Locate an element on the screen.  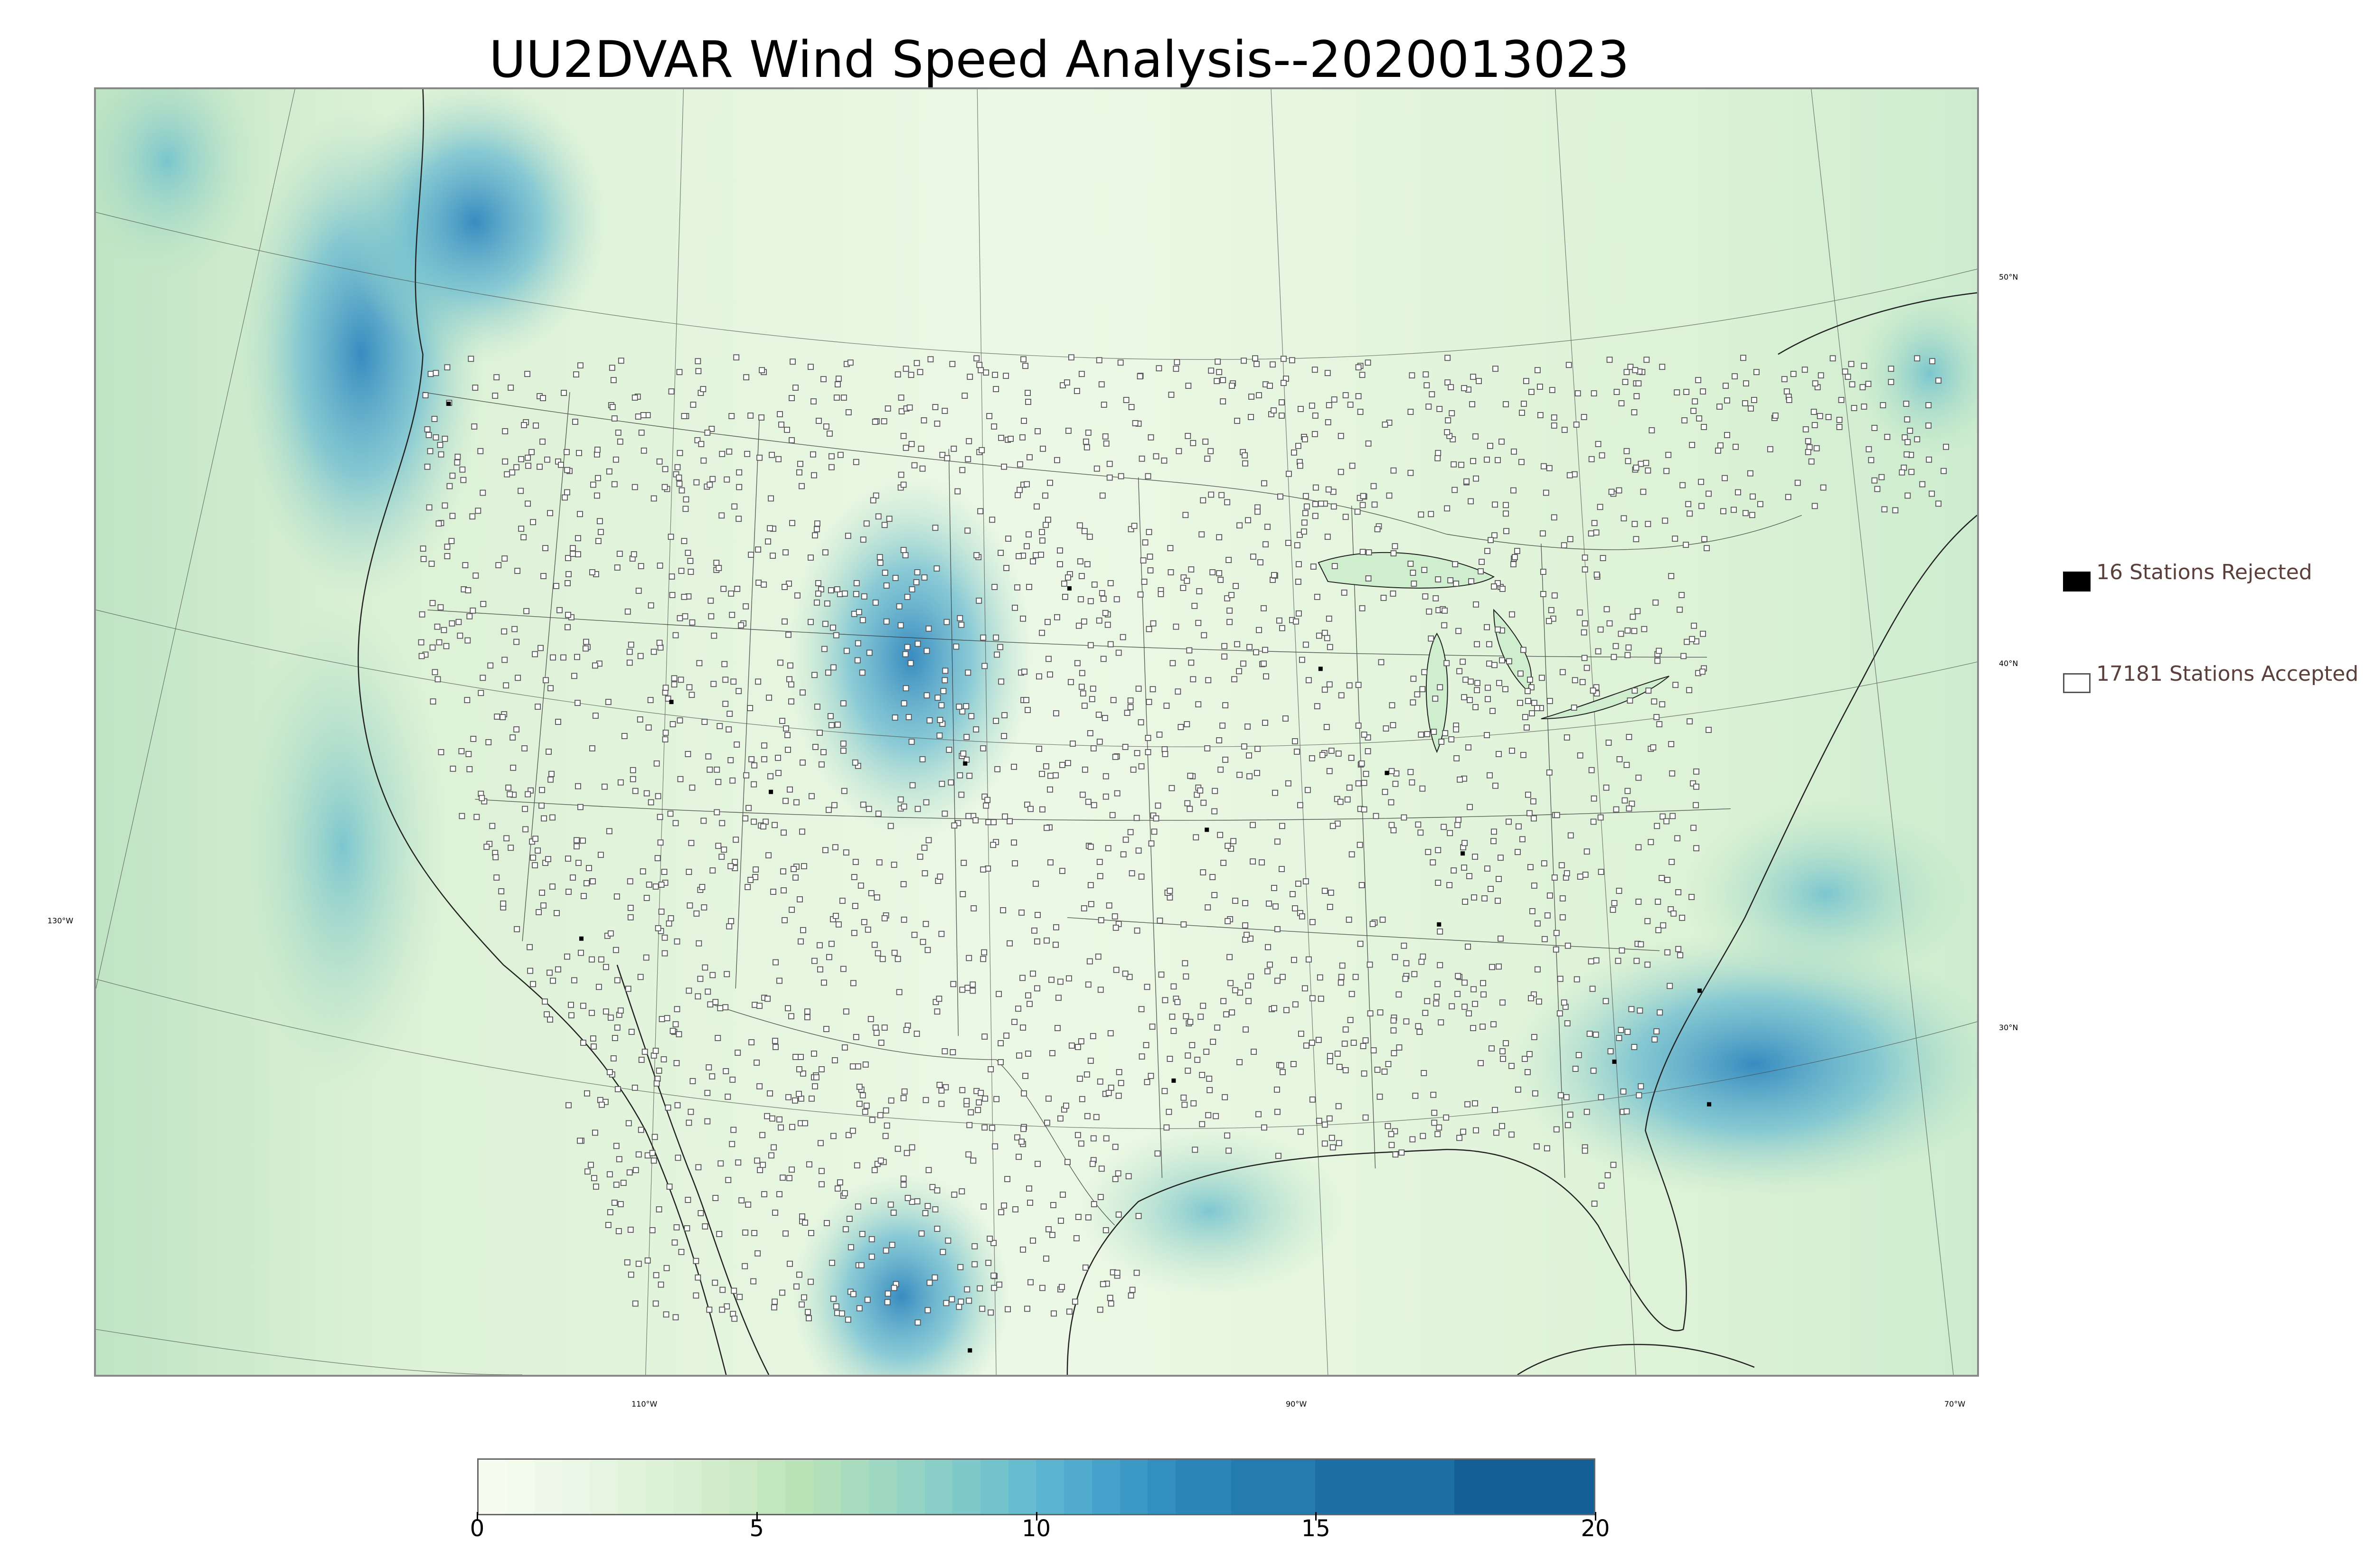
colorbar-tick is located at coordinates (757, 1517).